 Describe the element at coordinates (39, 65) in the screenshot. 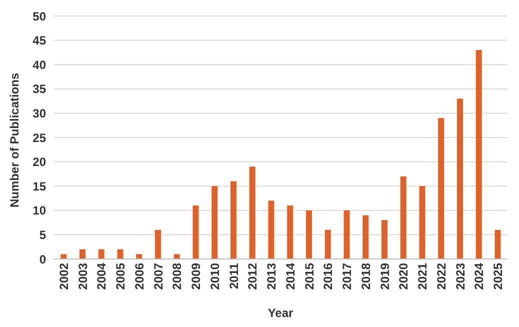

I see `y-tick-label: 40` at that location.